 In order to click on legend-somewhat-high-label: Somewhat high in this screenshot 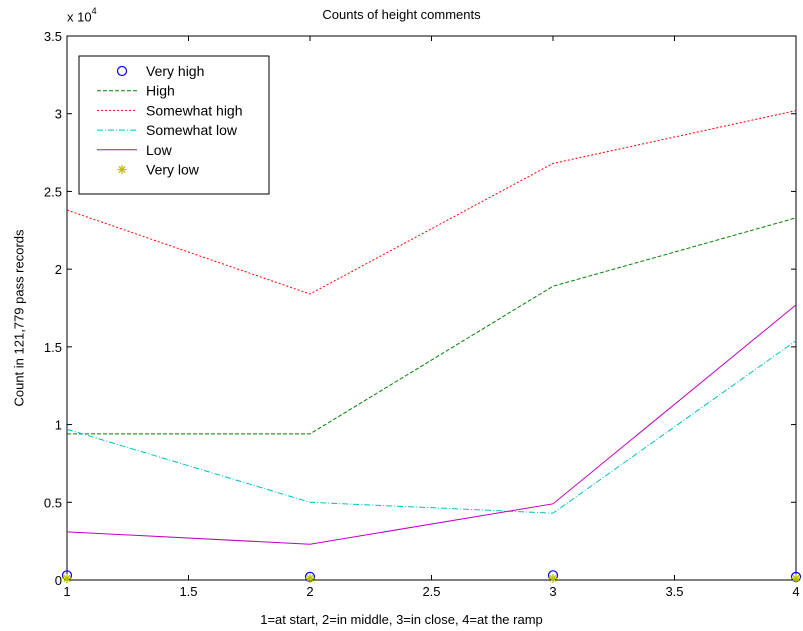, I will do `click(194, 110)`.